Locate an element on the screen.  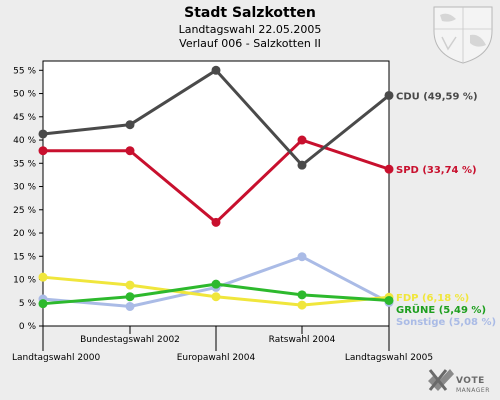
coat-of-arms-icon is located at coordinates (463, 35).